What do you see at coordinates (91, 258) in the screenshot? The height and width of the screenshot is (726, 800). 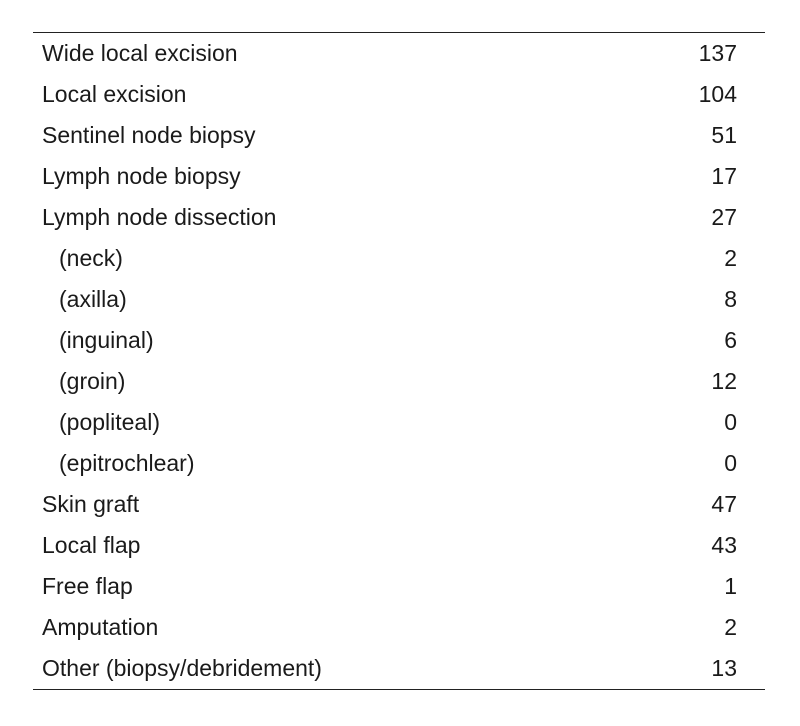 I see `row-label: (neck)` at bounding box center [91, 258].